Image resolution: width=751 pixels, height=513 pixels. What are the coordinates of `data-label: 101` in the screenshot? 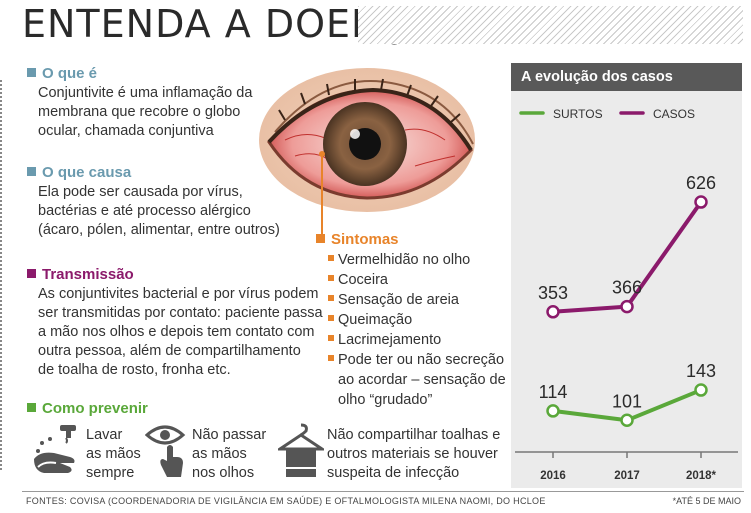 It's located at (627, 401).